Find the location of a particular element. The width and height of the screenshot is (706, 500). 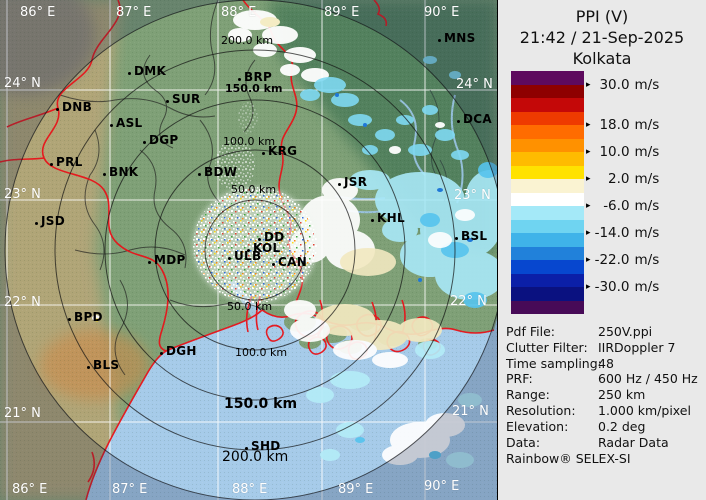

grid-coordinate-label: 23° N is located at coordinates (472, 195).